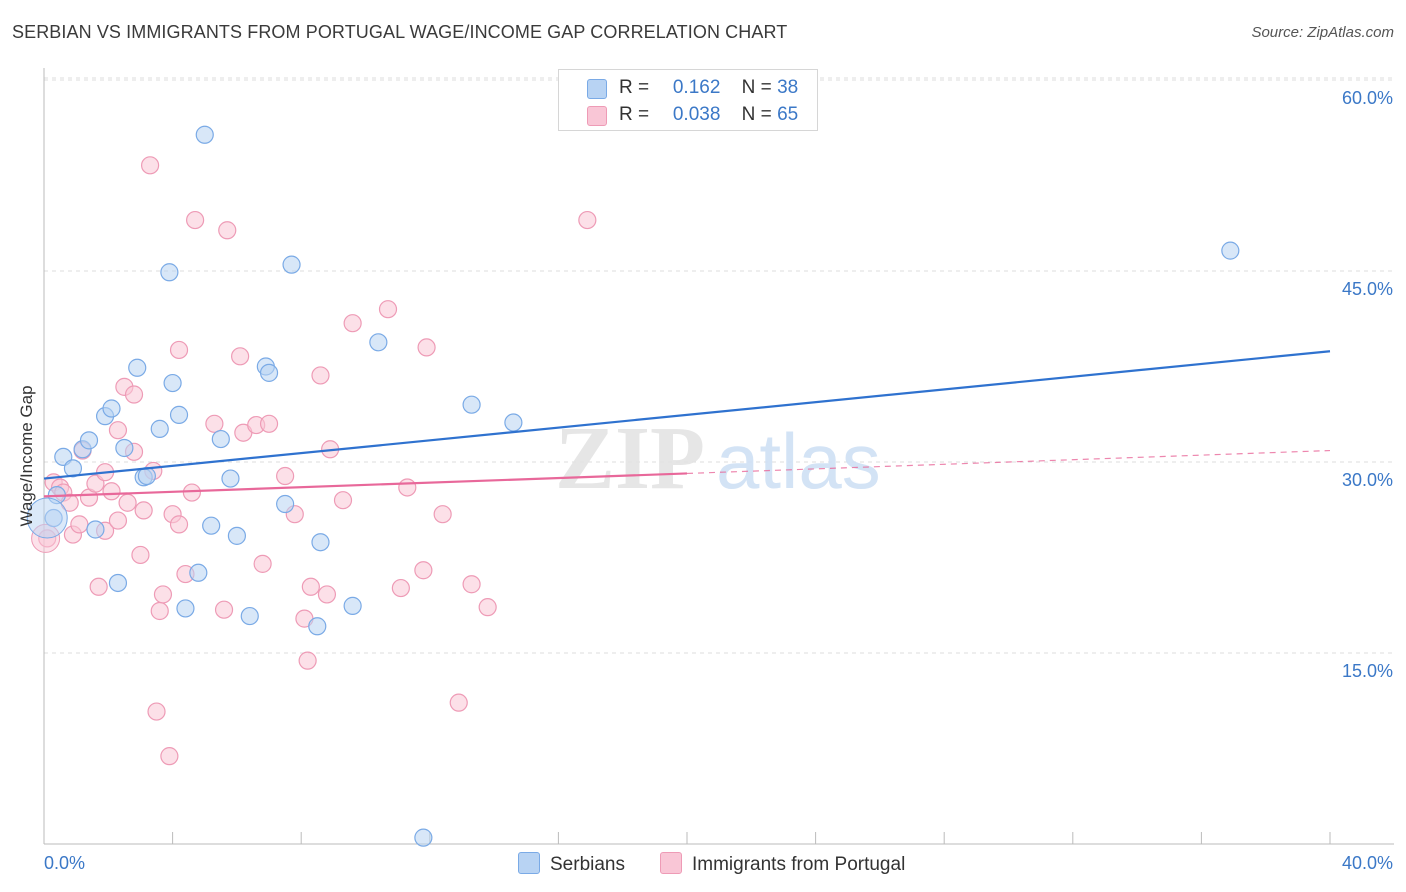  What do you see at coordinates (64, 863) in the screenshot?
I see `x-tick-label: 0.0%` at bounding box center [64, 863].